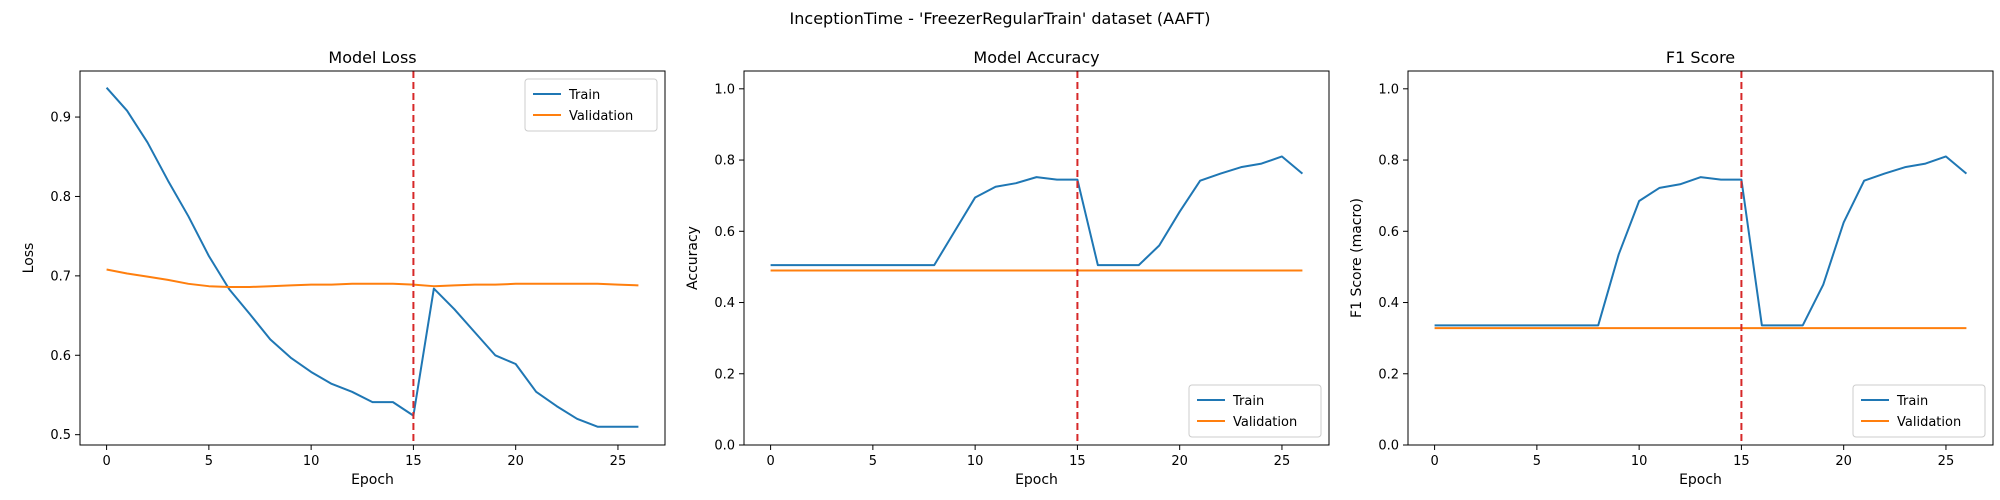 This screenshot has height=500, width=2000. What do you see at coordinates (372, 57) in the screenshot?
I see `chart-title: Model Loss` at bounding box center [372, 57].